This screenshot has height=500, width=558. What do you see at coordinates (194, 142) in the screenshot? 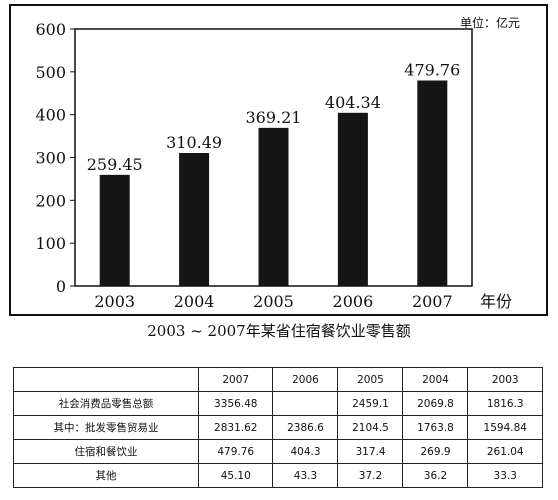
I see `bar-value-label: 310.49` at bounding box center [194, 142].